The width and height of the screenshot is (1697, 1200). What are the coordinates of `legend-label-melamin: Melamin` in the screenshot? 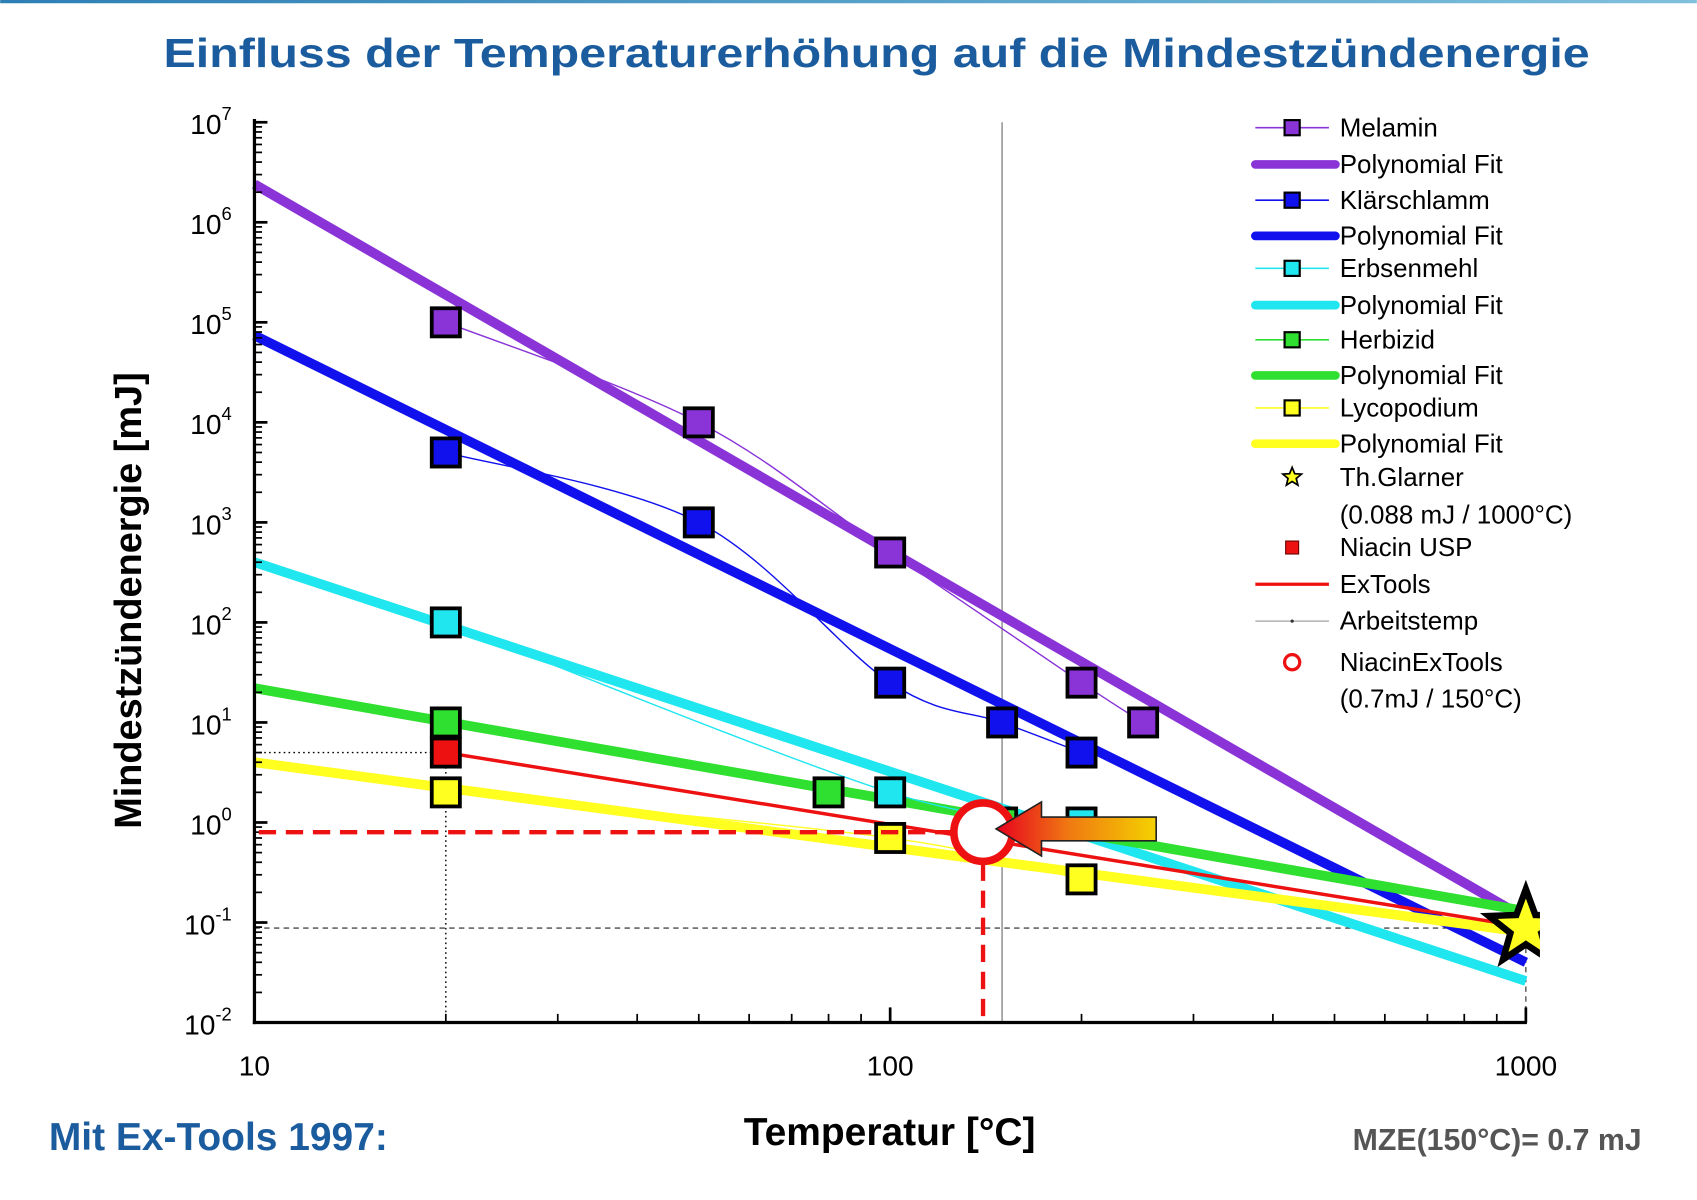 It's located at (1389, 127).